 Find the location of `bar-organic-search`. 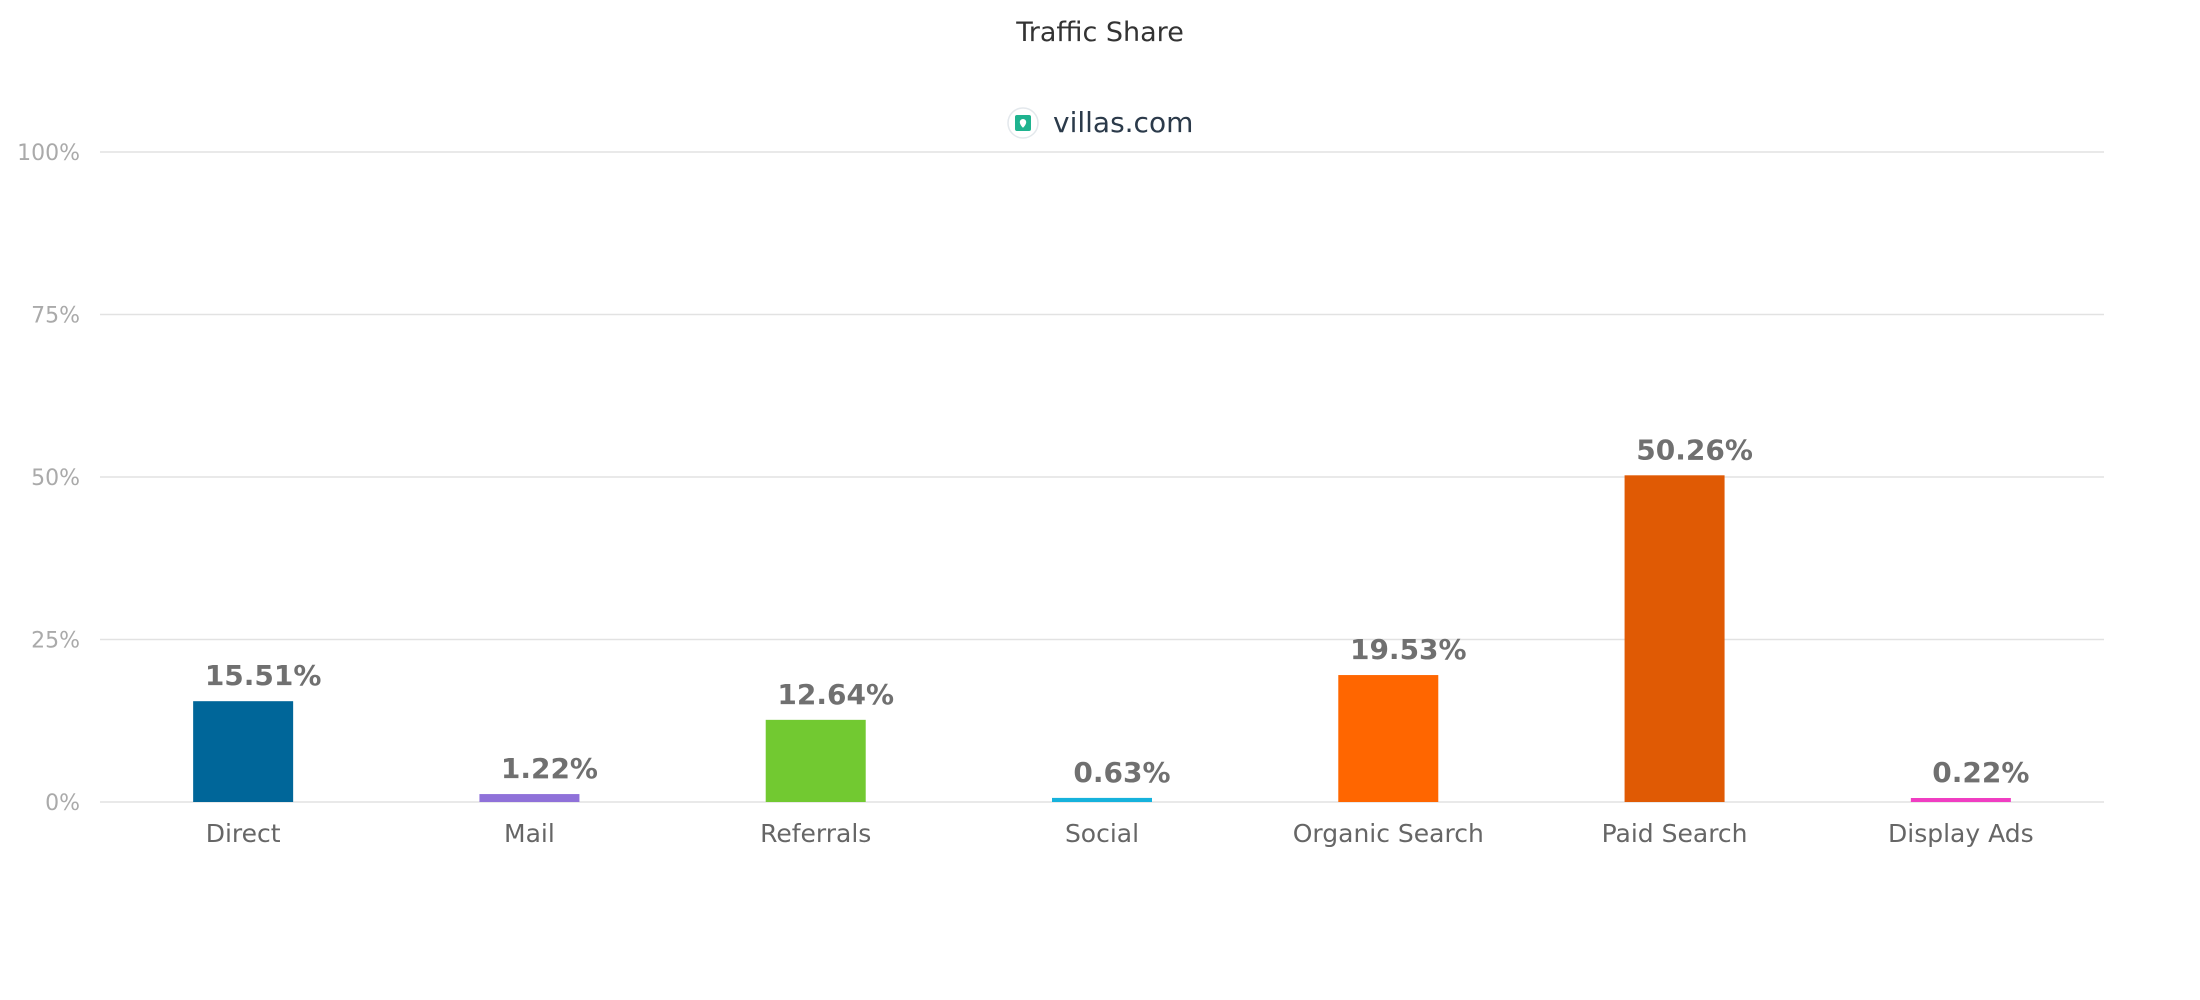

bar-organic-search is located at coordinates (1388, 738).